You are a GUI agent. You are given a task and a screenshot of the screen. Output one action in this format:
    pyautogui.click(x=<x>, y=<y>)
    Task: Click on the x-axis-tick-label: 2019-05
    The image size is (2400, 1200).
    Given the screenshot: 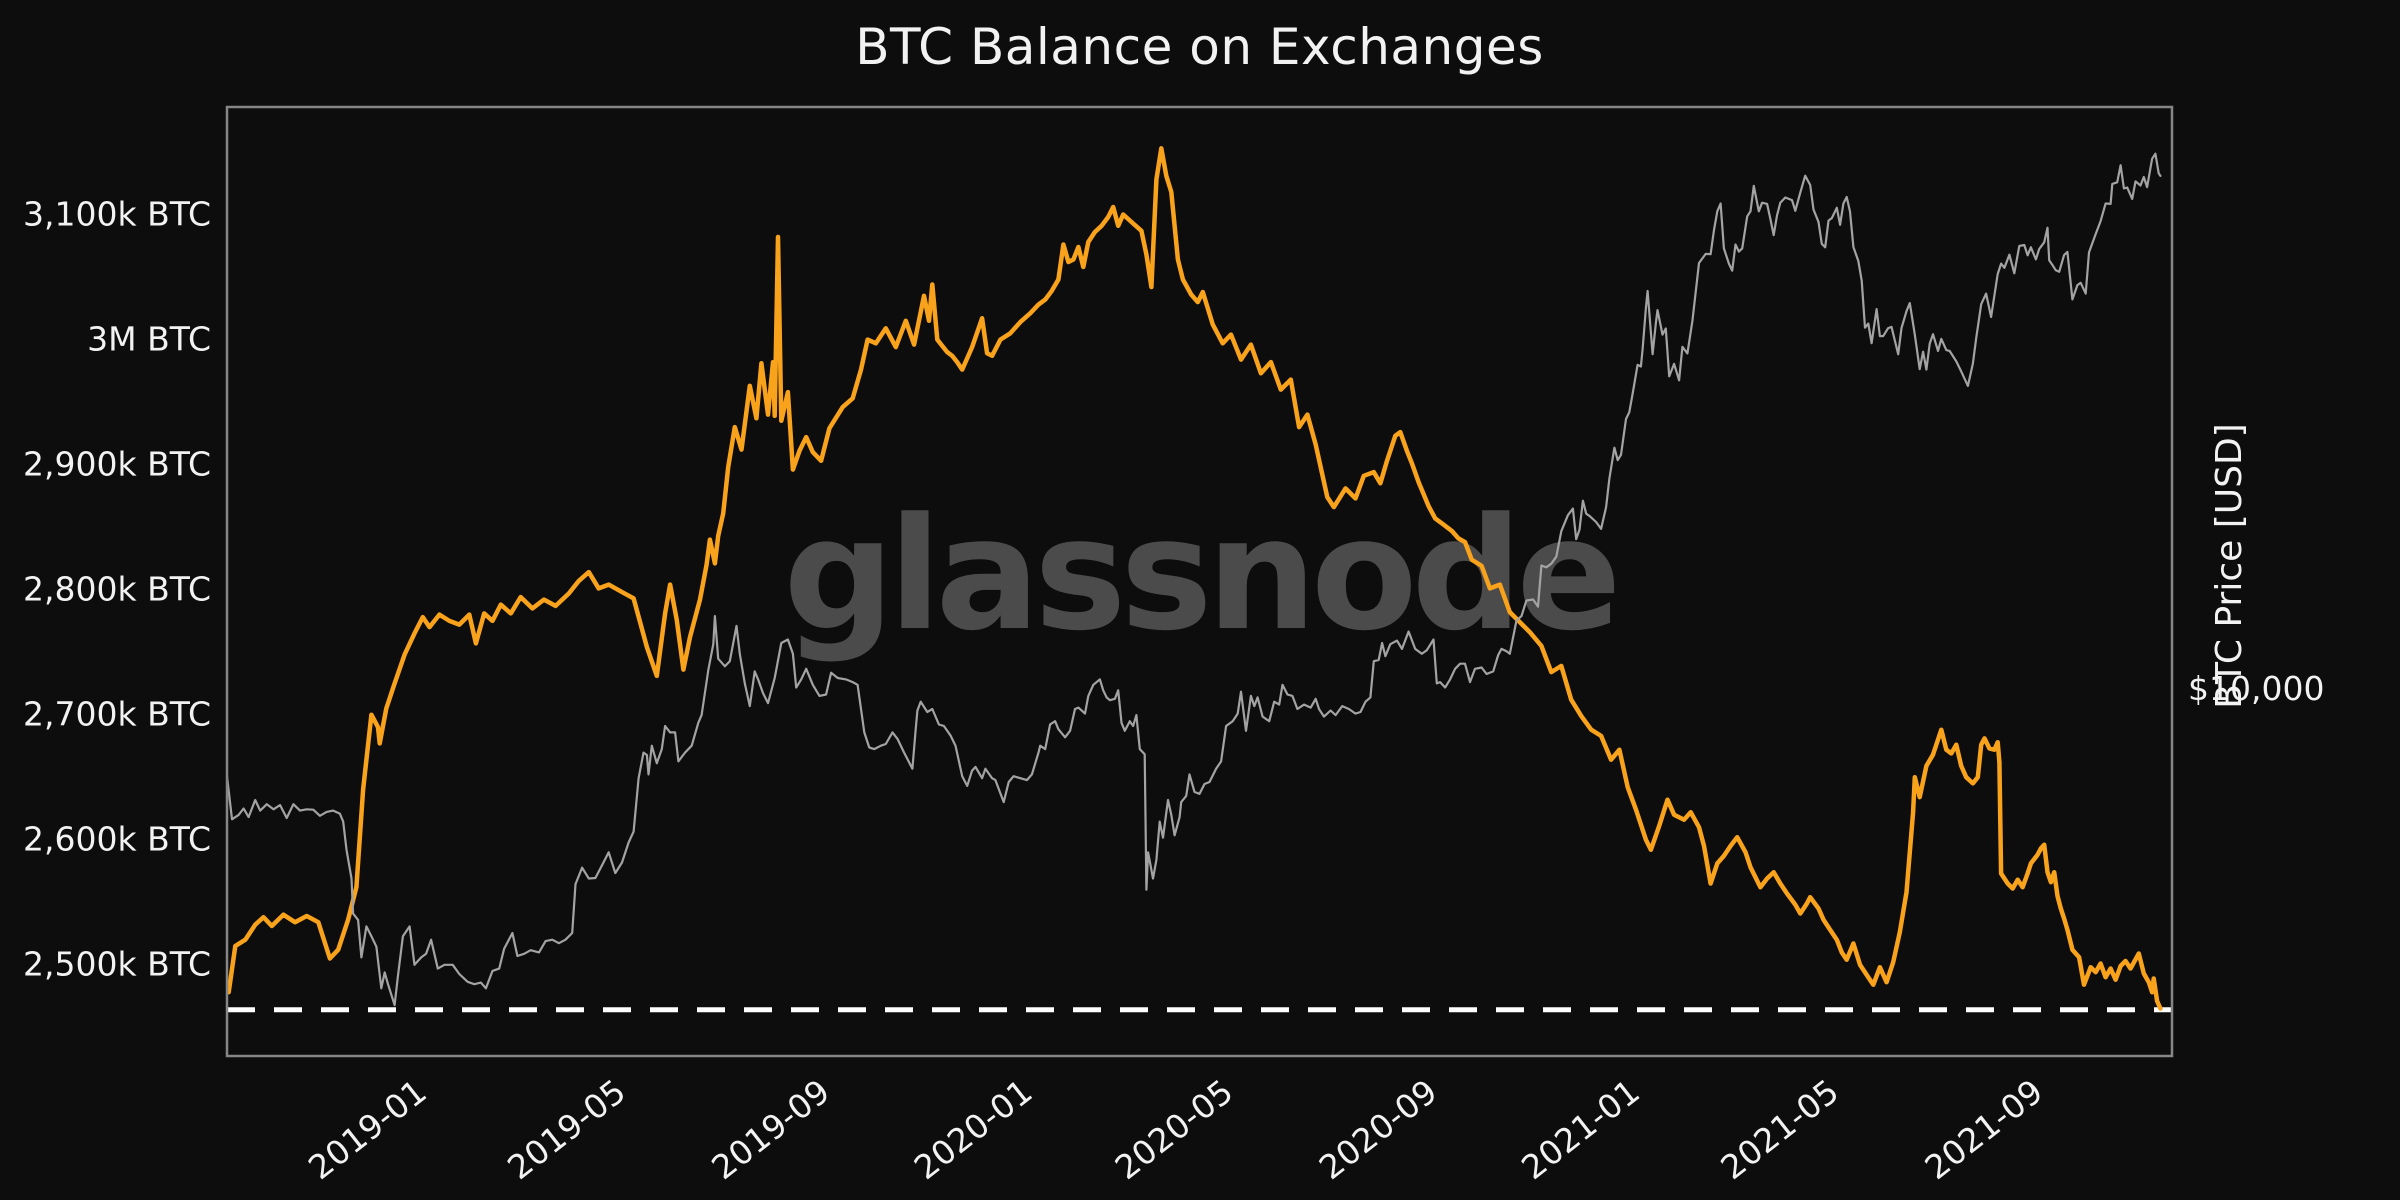 What is the action you would take?
    pyautogui.click(x=566, y=1130)
    